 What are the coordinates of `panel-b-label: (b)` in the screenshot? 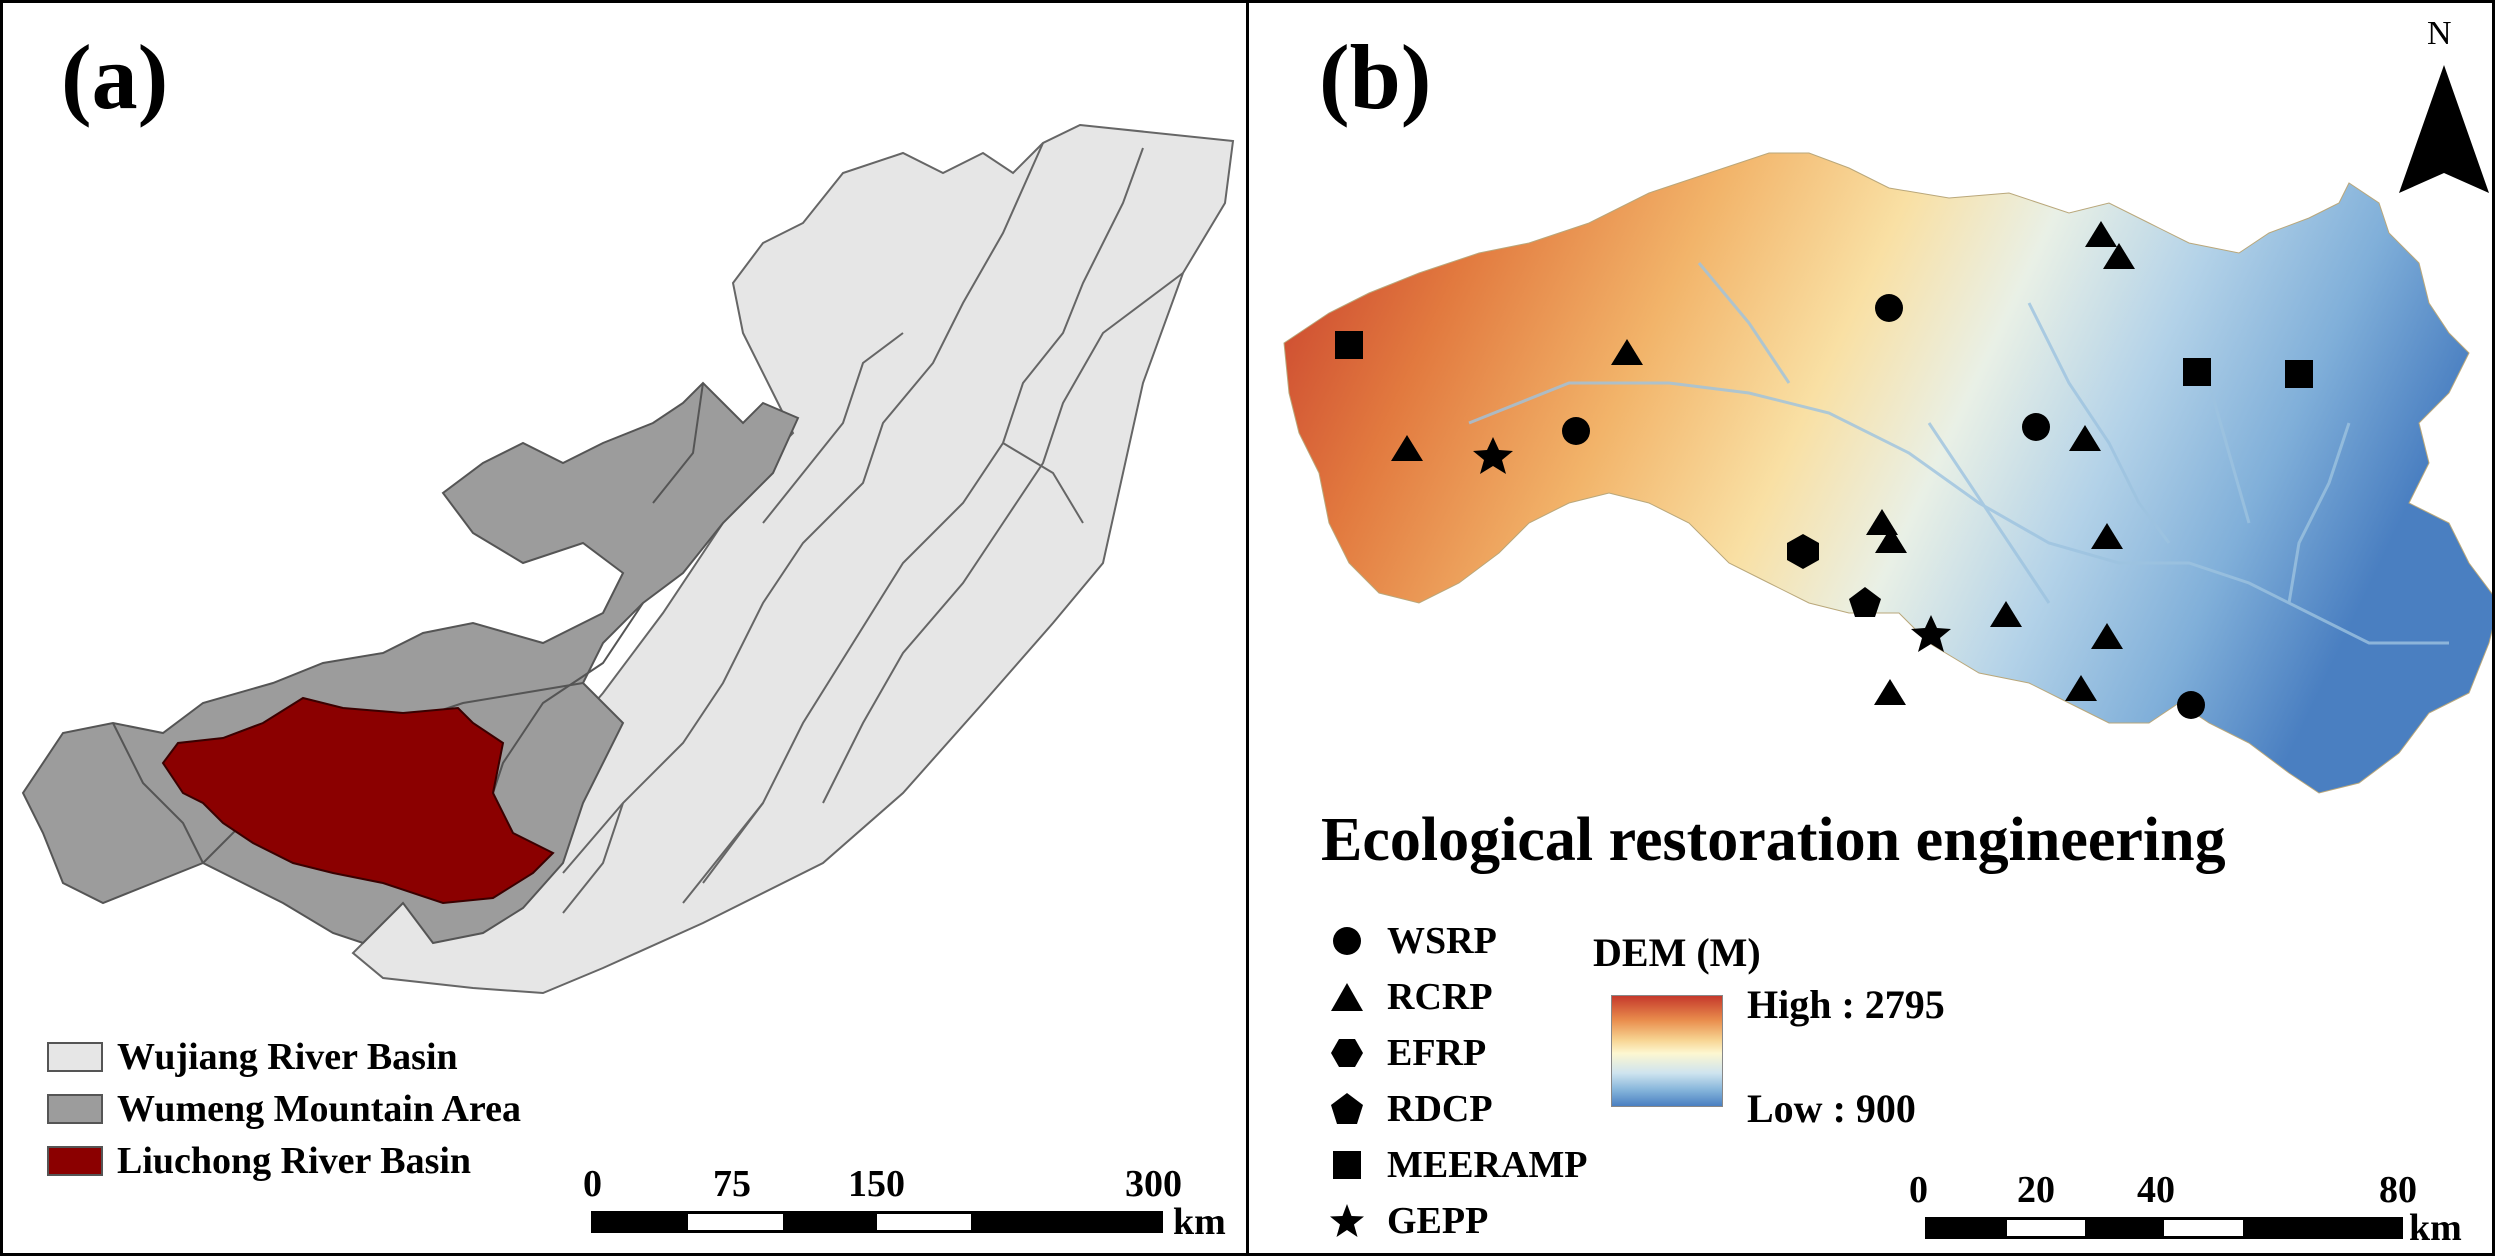 It's located at (1375, 77).